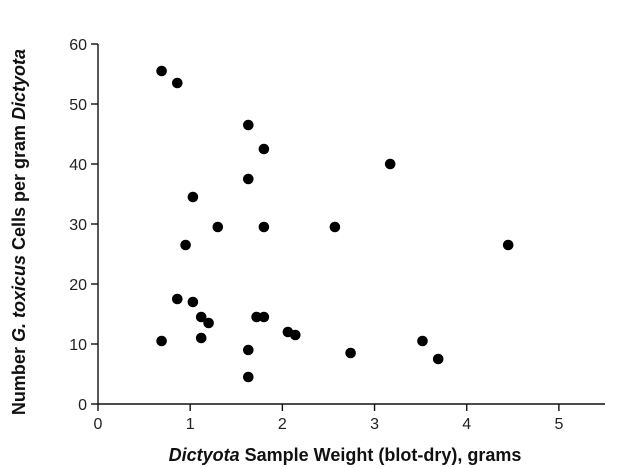 The height and width of the screenshot is (468, 617). Describe the element at coordinates (558, 424) in the screenshot. I see `x-tick-label: 5` at that location.